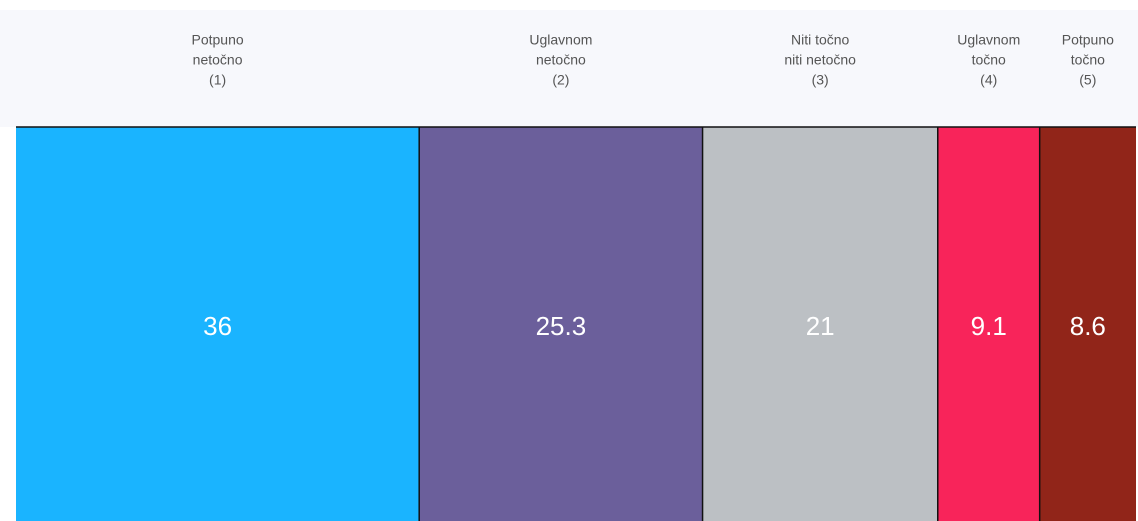  I want to click on value-label: 8.6, so click(1088, 326).